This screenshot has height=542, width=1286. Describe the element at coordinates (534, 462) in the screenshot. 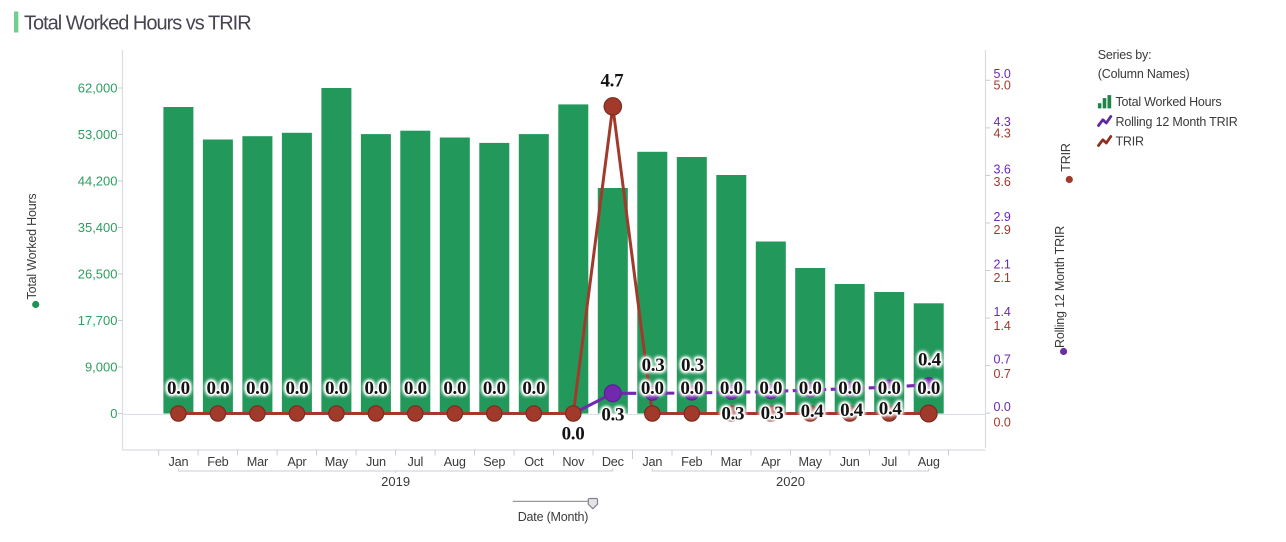

I see `svg-text: Oct` at that location.